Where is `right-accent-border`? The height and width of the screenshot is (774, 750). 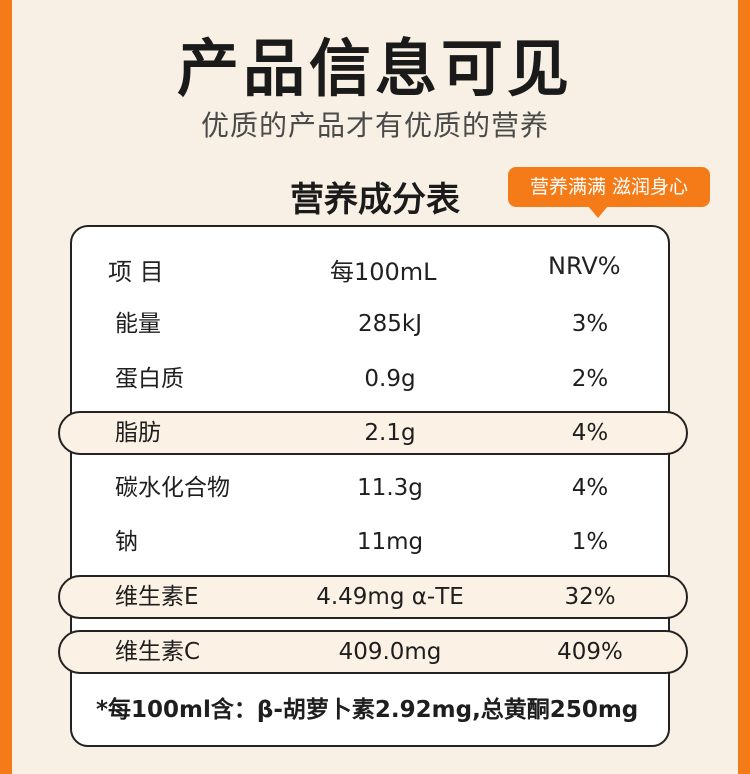 right-accent-border is located at coordinates (744, 387).